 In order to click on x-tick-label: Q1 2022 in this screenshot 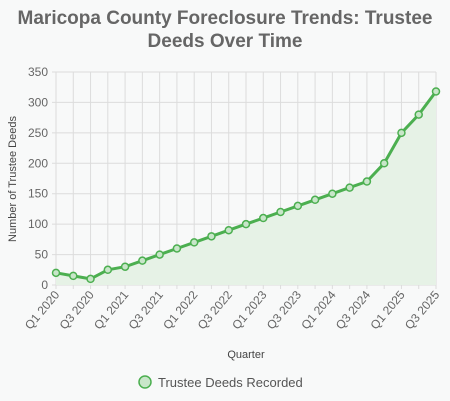, I will do `click(180, 310)`.